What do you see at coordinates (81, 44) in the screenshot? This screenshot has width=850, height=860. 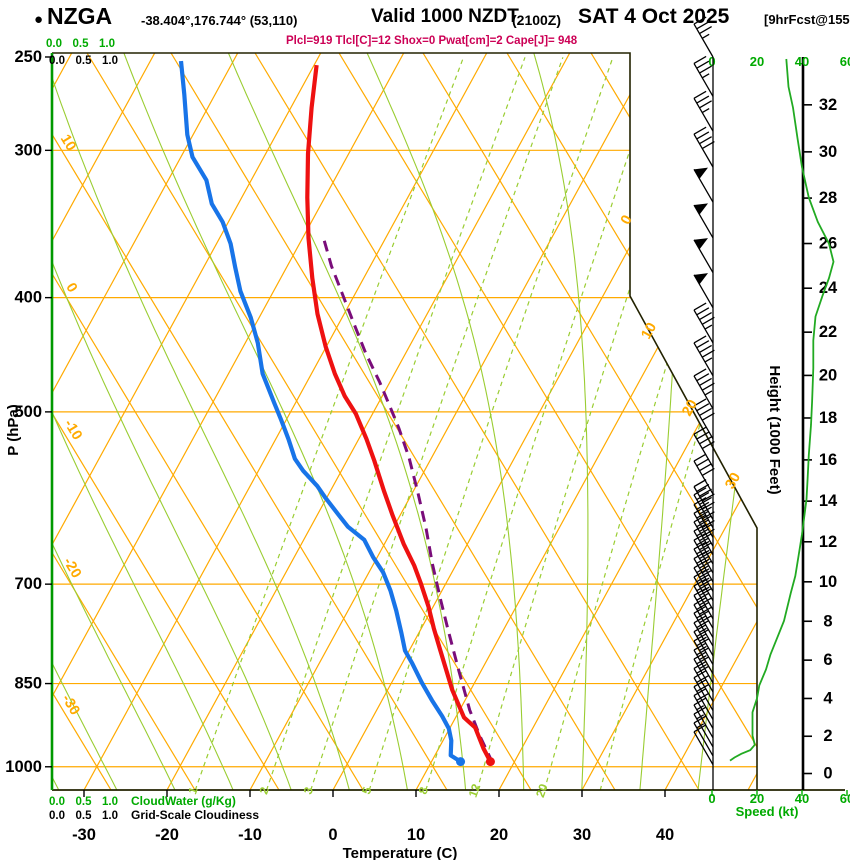 I see `cloudwater-top-tick: 0.5` at bounding box center [81, 44].